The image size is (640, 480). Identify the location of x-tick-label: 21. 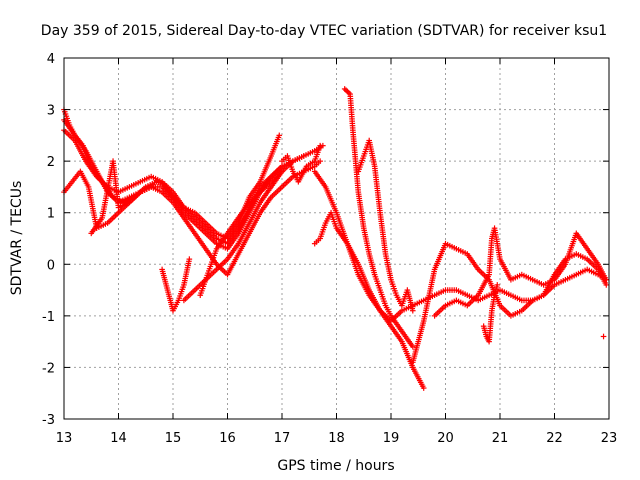
(500, 438).